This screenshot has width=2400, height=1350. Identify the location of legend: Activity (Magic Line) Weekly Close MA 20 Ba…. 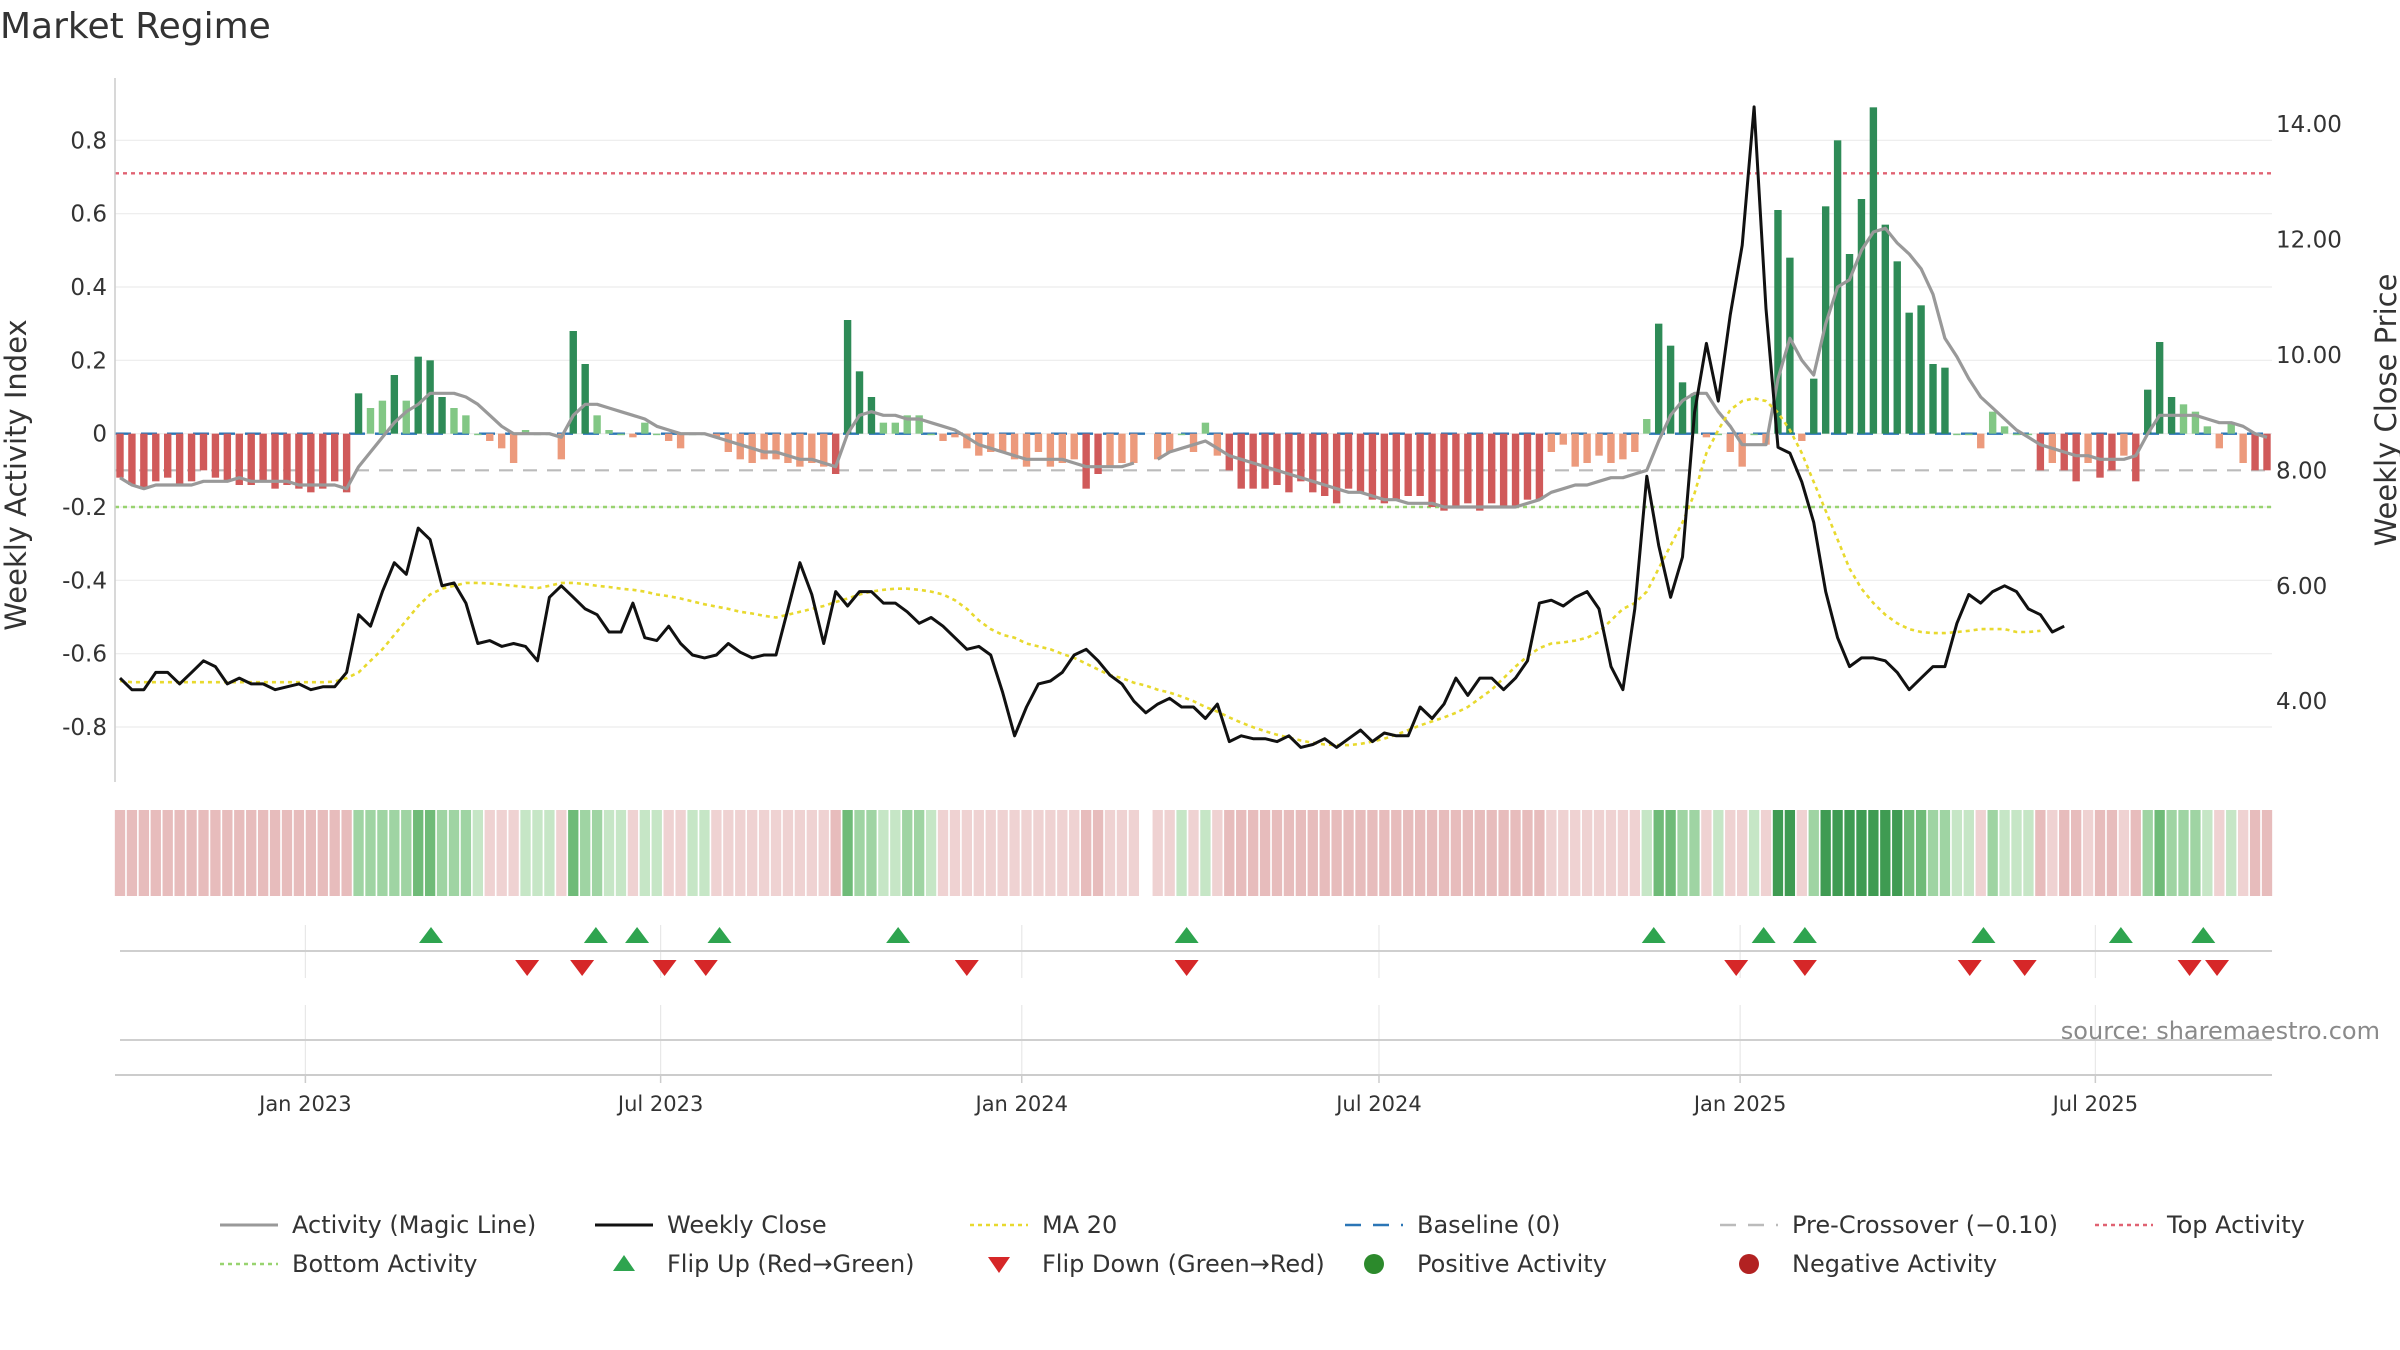
(1262, 1244).